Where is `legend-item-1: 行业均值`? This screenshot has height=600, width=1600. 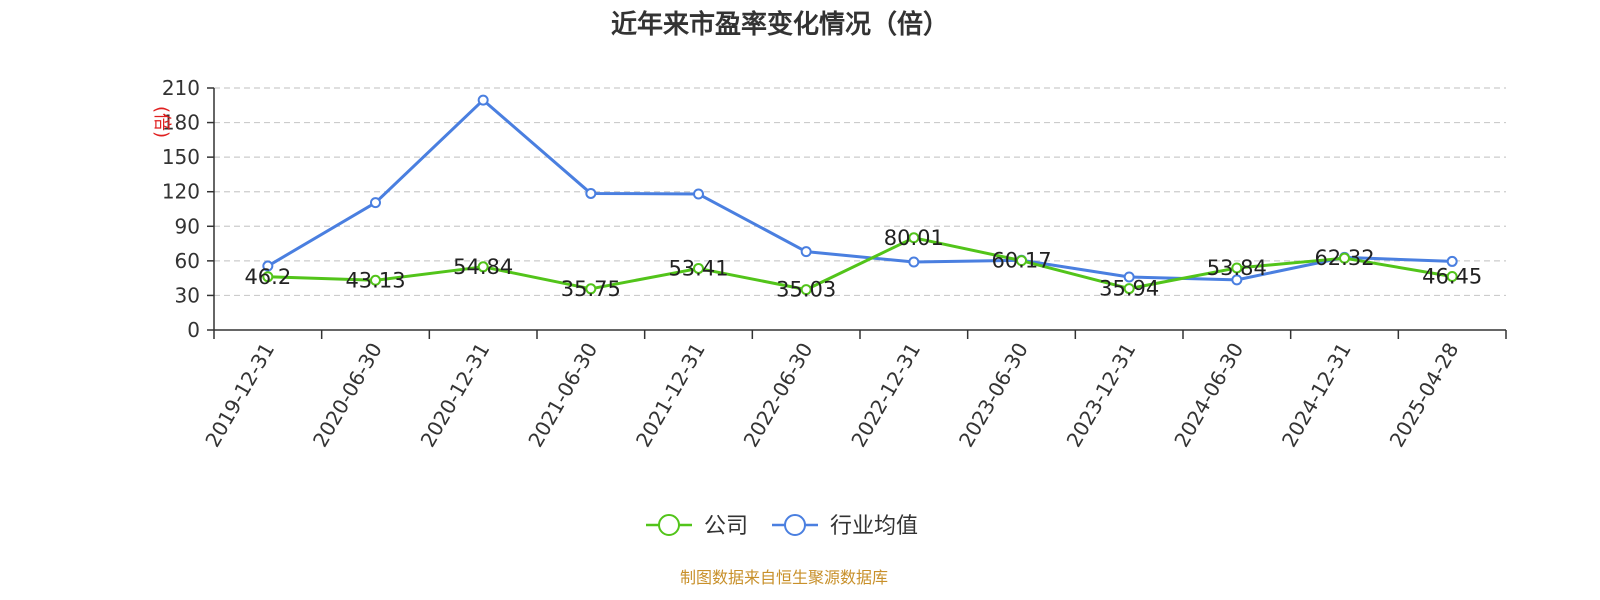
legend-item-1: 行业均值 is located at coordinates (845, 526).